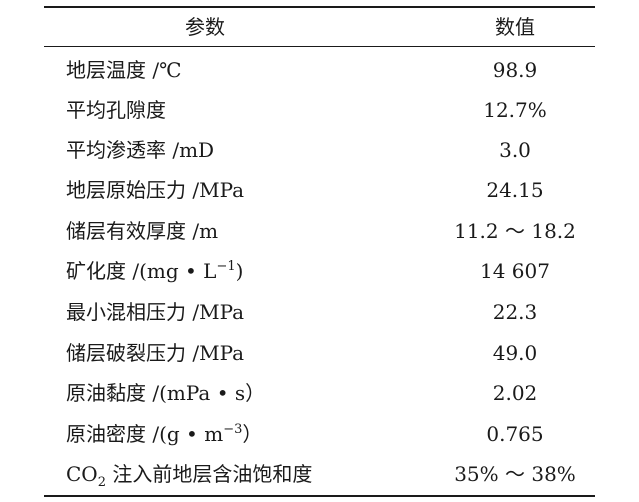 Image resolution: width=639 pixels, height=502 pixels. Describe the element at coordinates (252, 434) in the screenshot. I see `row-param-tail: ）` at that location.